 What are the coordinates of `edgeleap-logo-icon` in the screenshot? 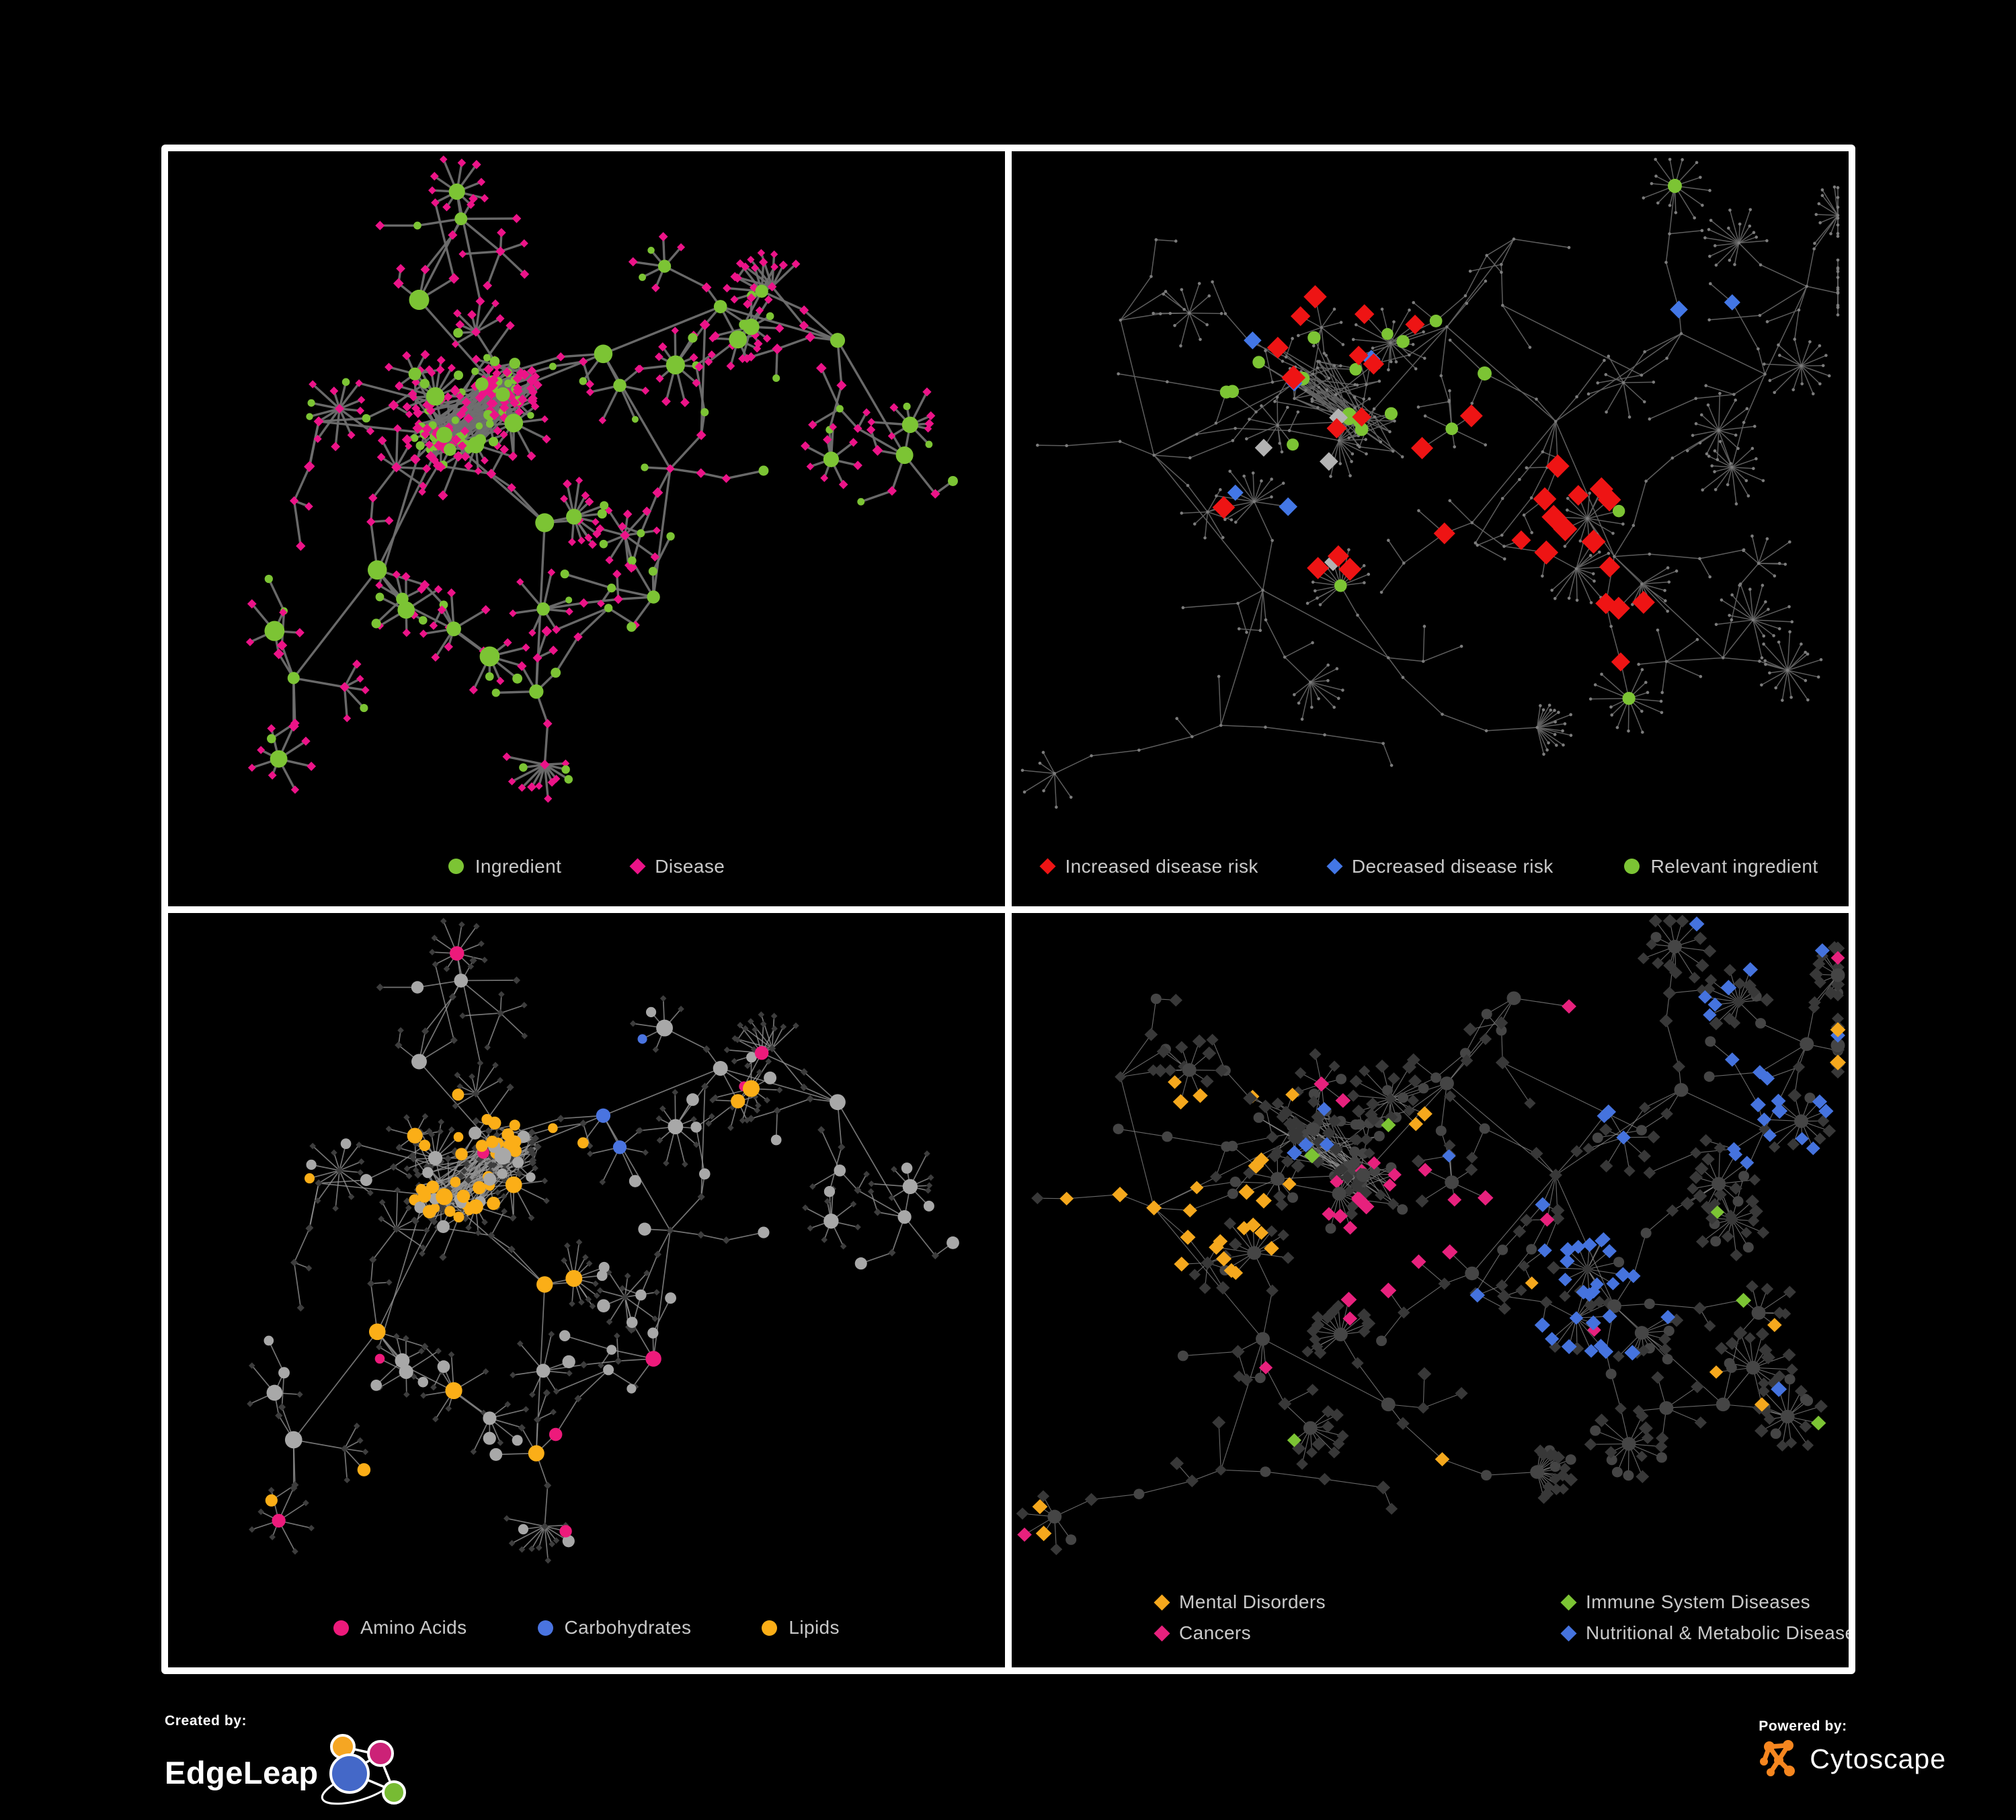 It's located at (363, 1769).